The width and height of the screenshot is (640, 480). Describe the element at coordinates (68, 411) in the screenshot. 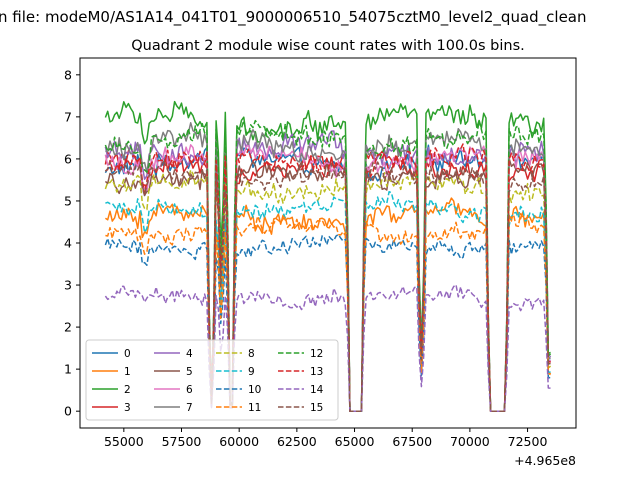

I see `y-tick-label: 0` at that location.